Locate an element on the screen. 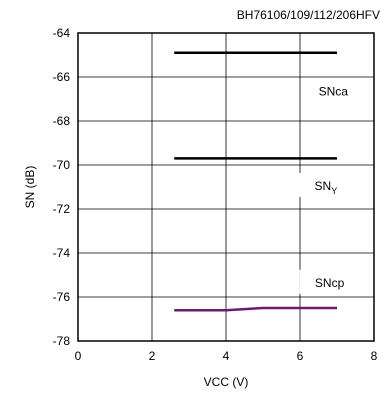  annotation-main-0: SNca is located at coordinates (334, 91).